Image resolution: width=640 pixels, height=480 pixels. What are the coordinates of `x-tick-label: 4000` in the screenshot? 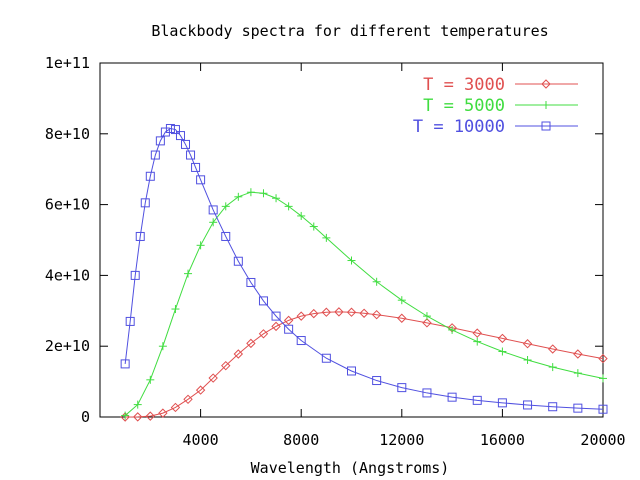 It's located at (201, 440).